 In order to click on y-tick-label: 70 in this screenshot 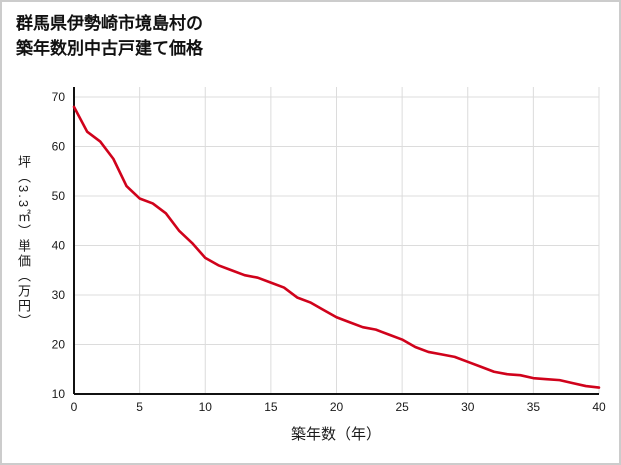, I will do `click(59, 97)`.